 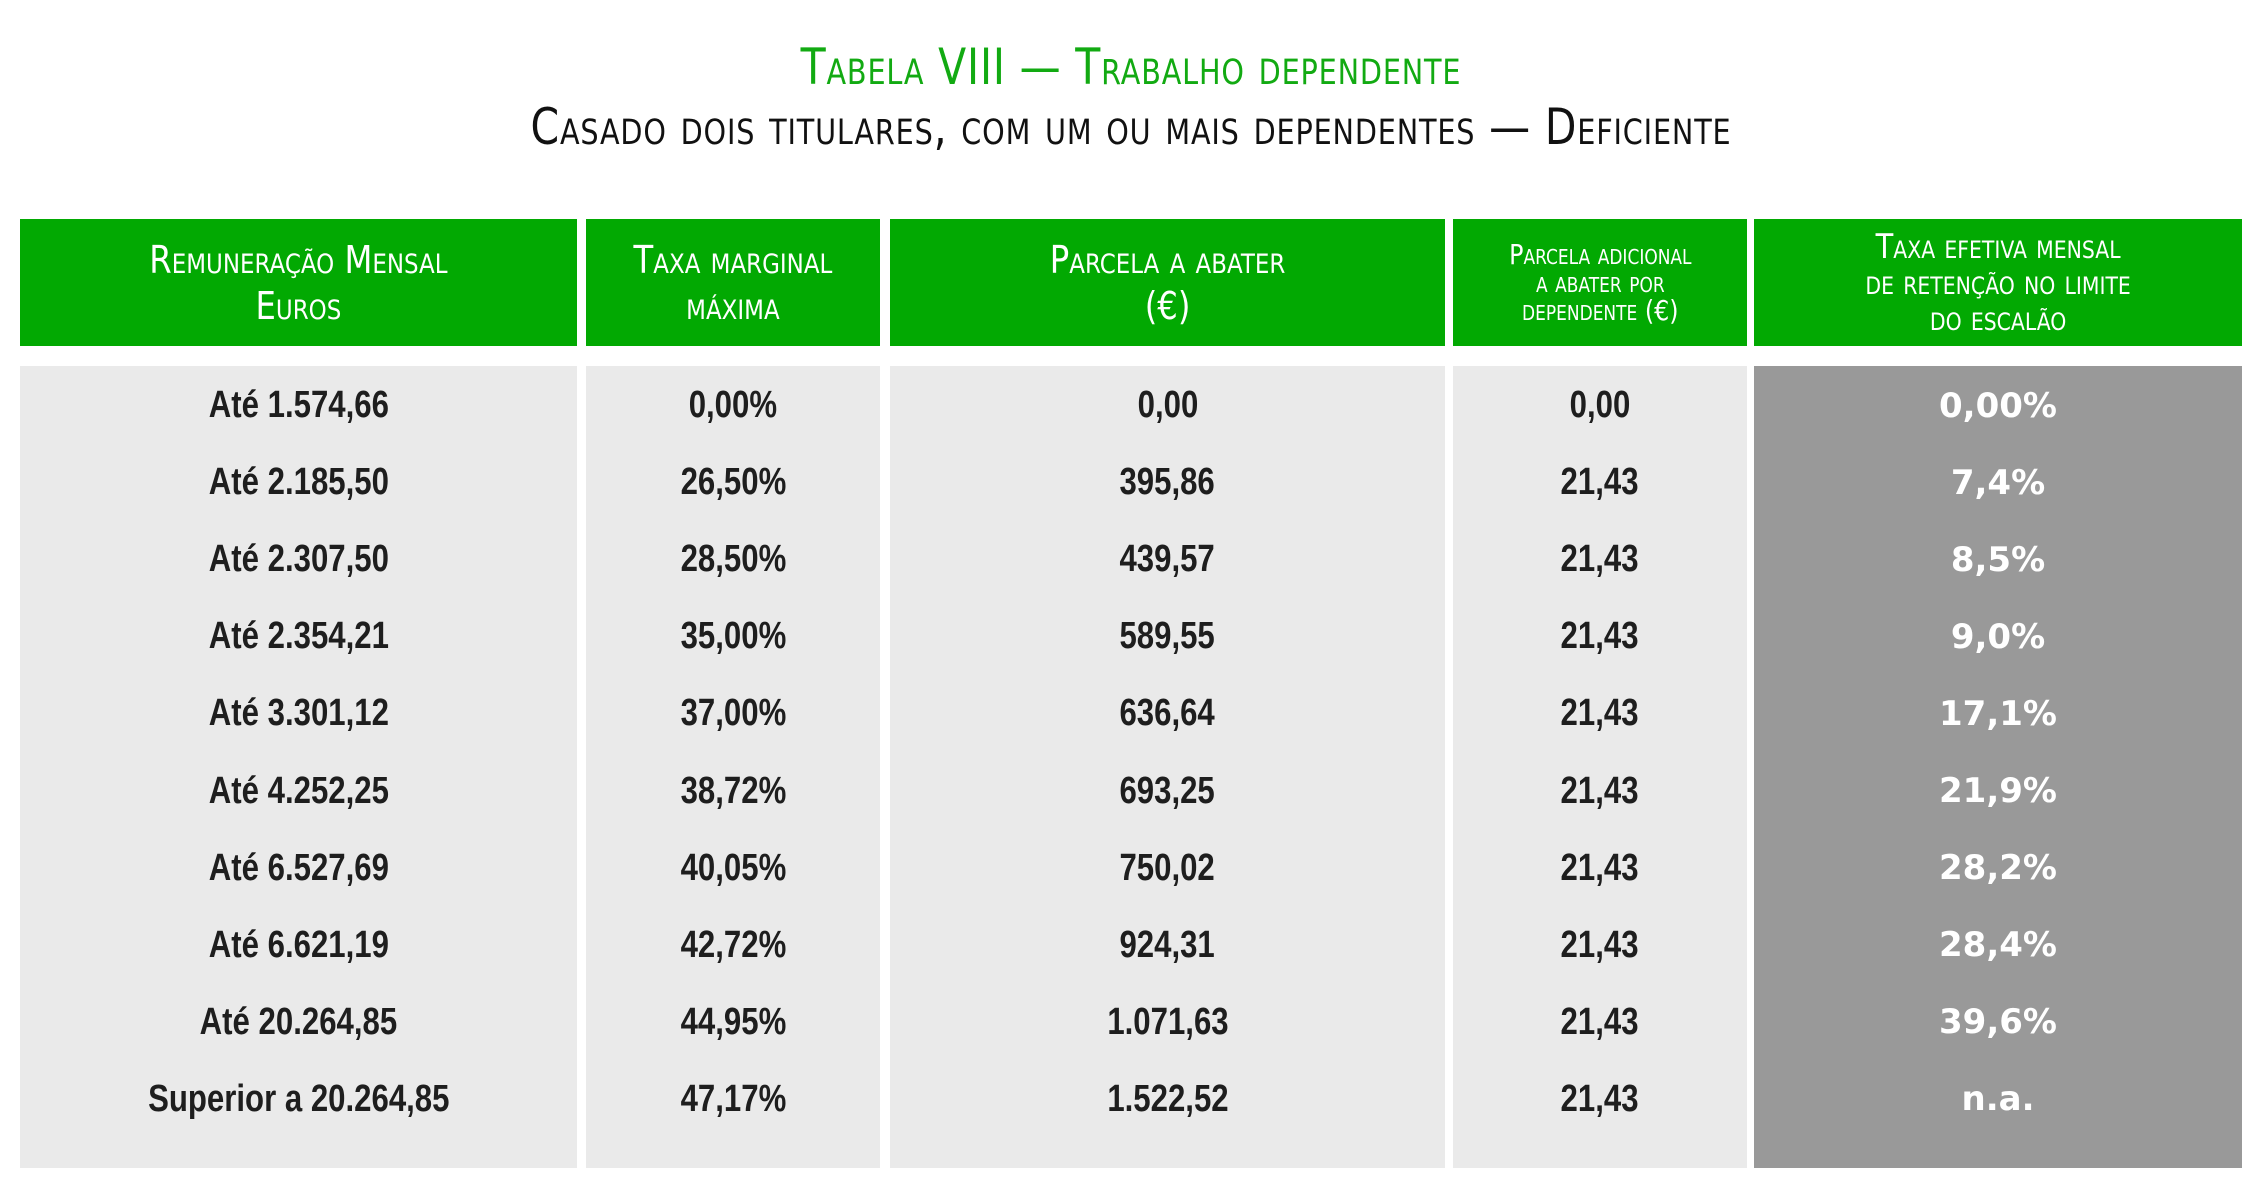 I want to click on table-cell: Até 20.264,85, so click(x=298, y=1022).